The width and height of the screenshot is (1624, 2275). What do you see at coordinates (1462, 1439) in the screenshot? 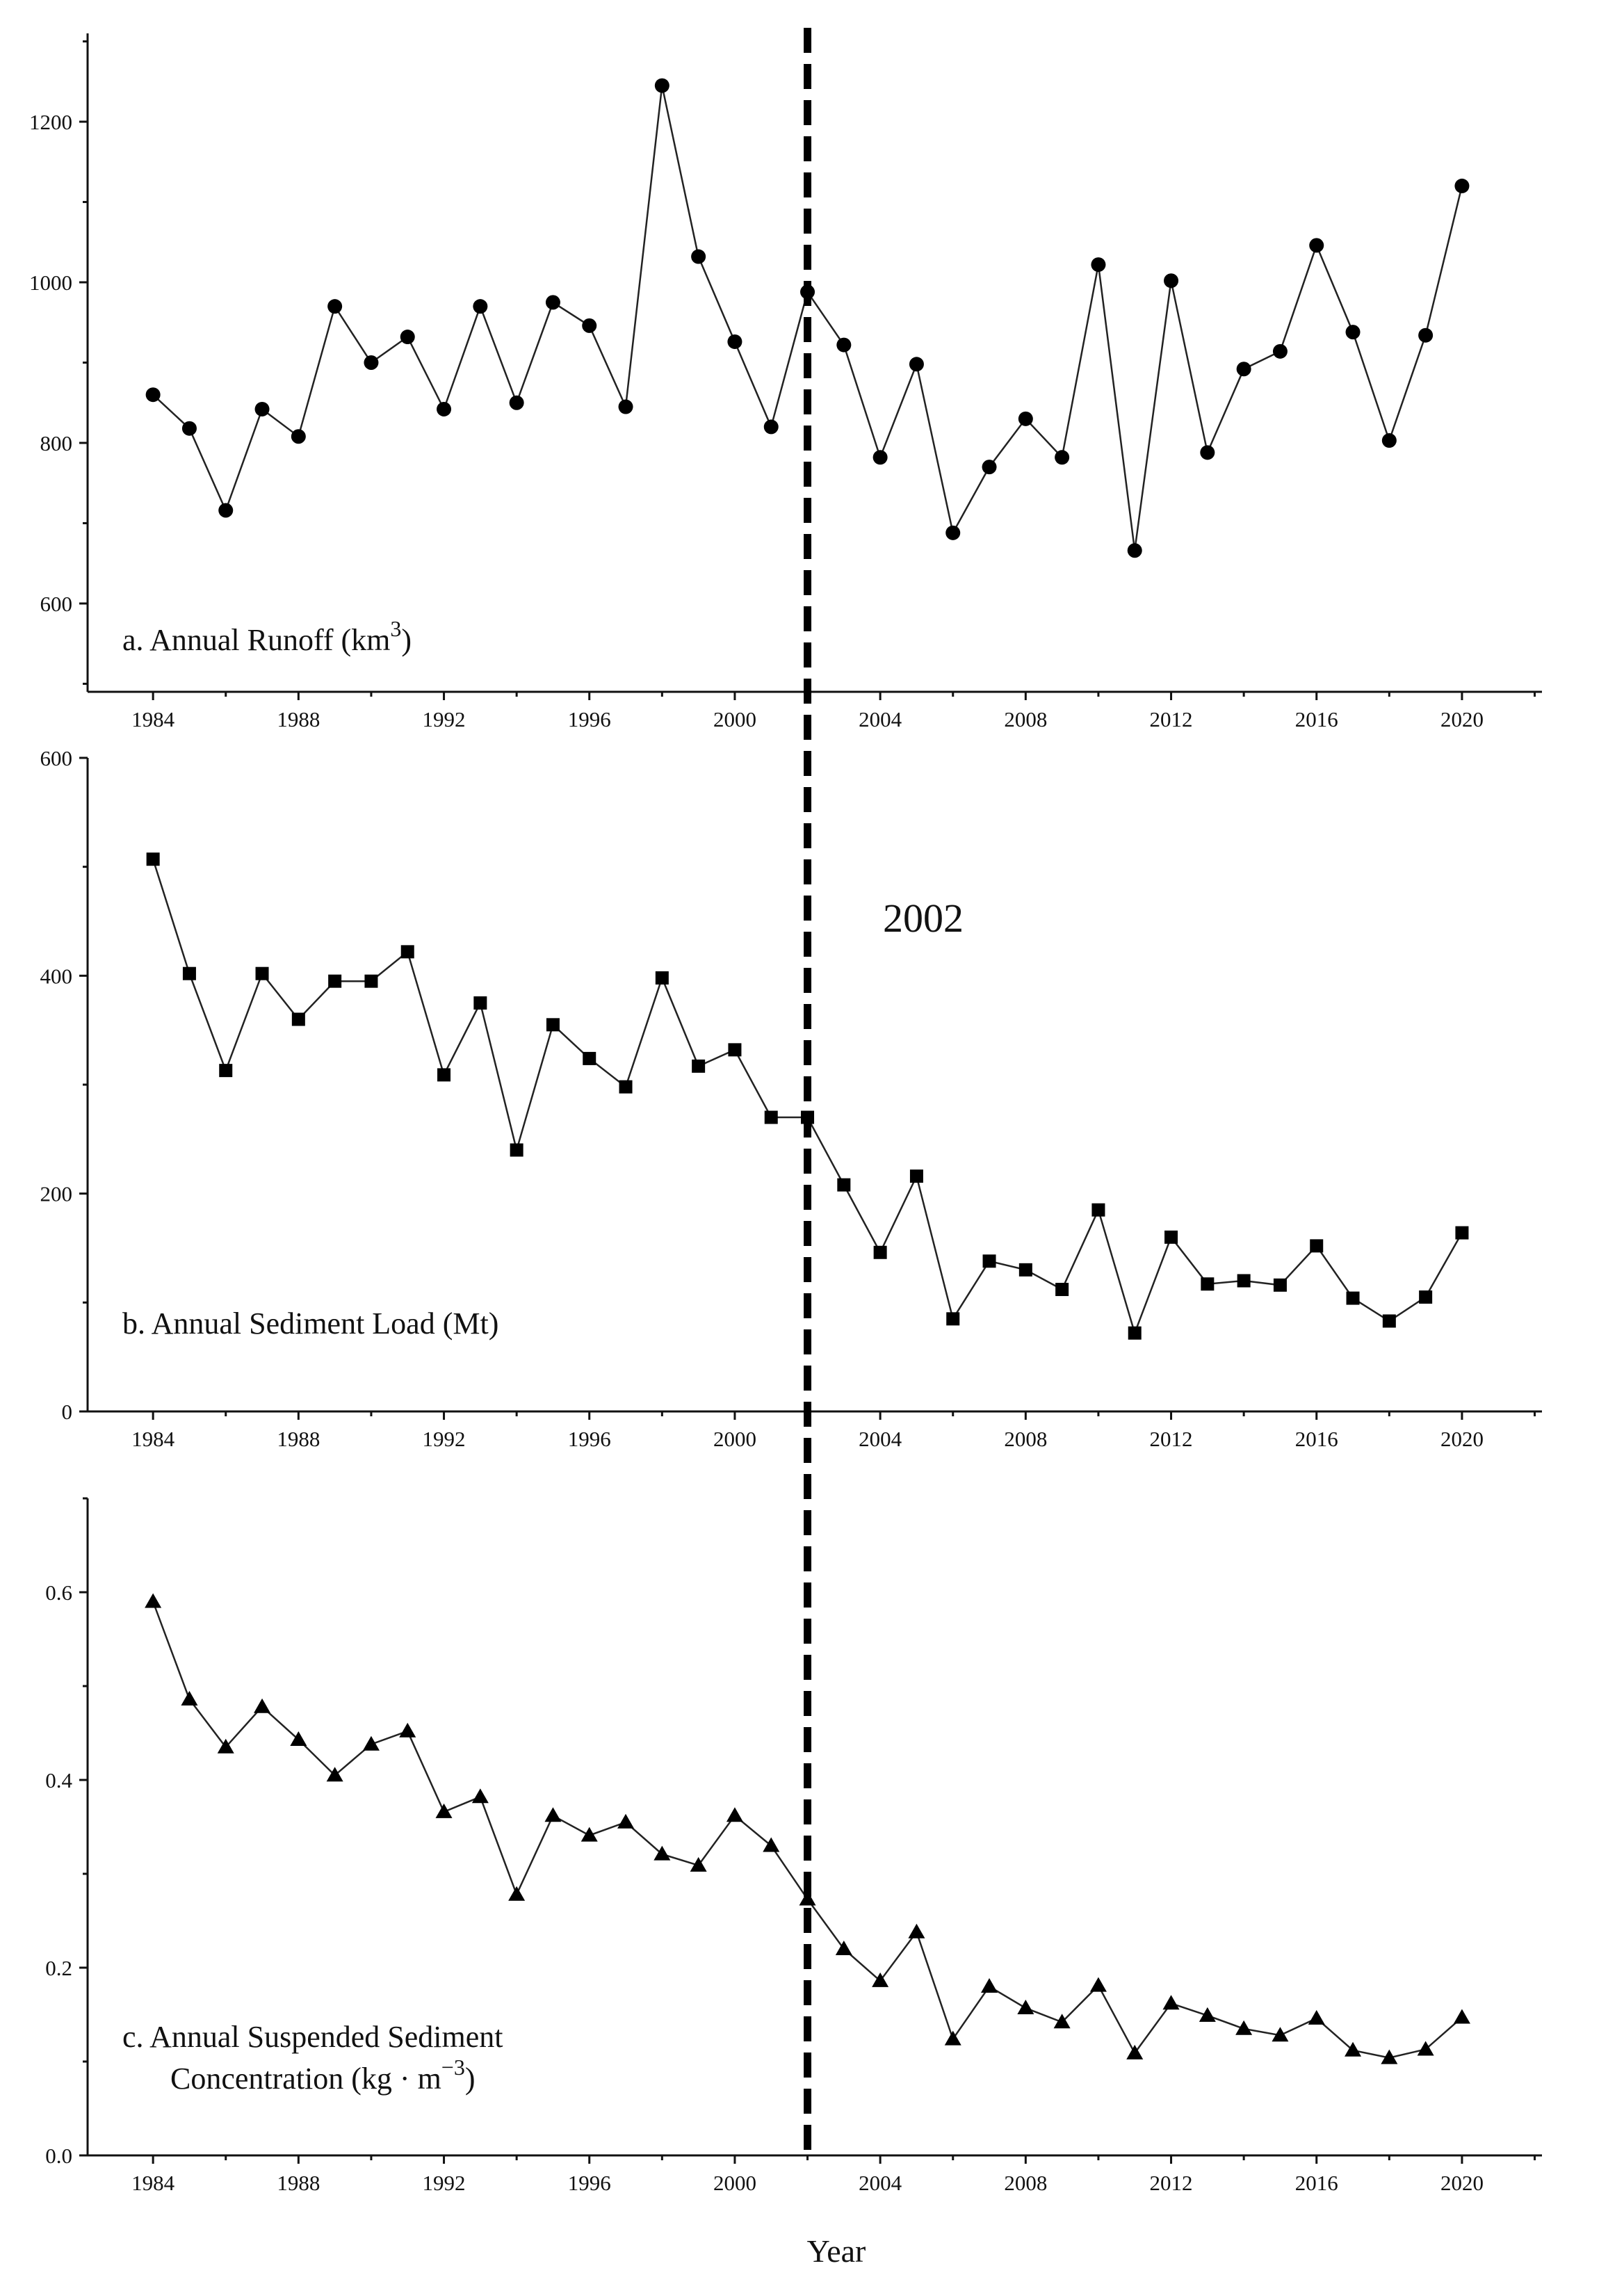
I see `sediment-load-x-tick-label: 2020` at bounding box center [1462, 1439].